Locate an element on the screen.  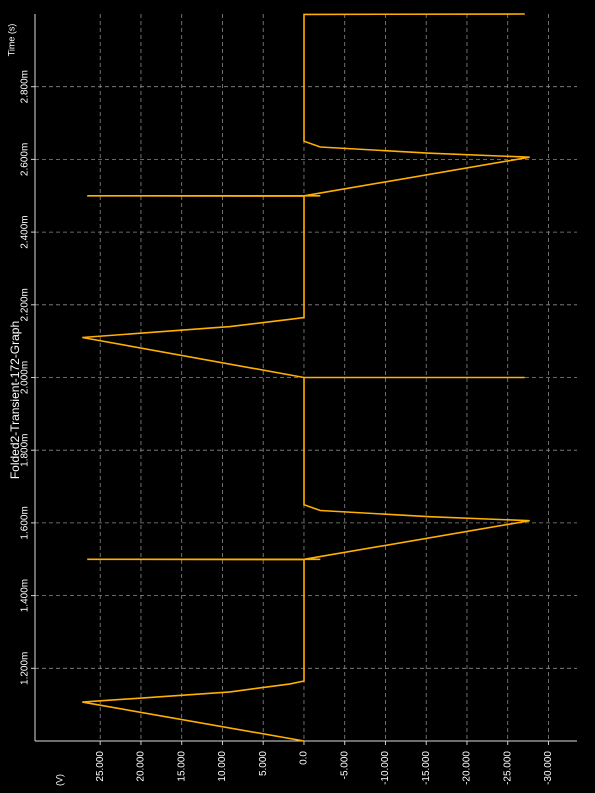
y-tick-label: -30.000 is located at coordinates (548, 768).